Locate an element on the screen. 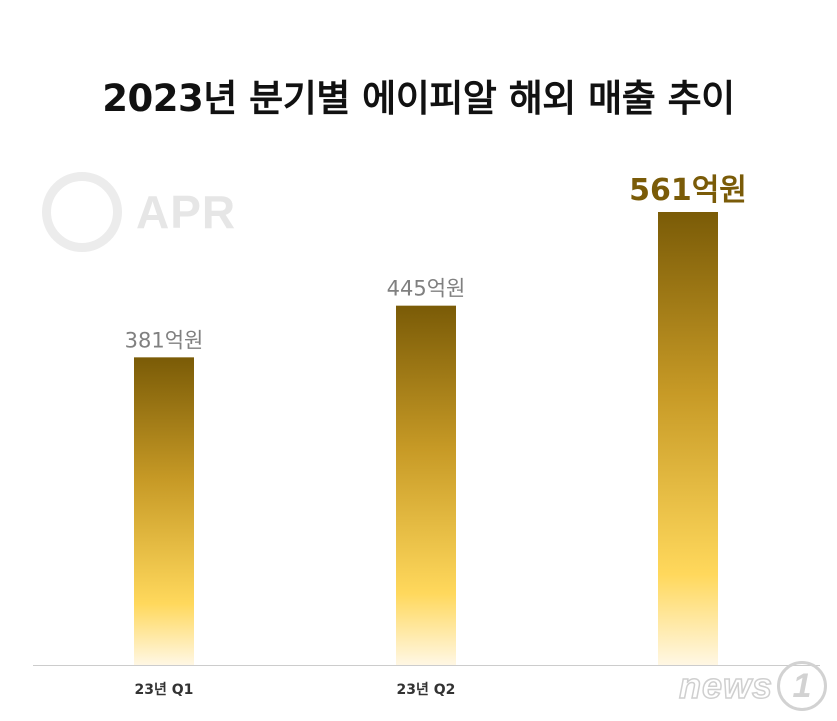 This screenshot has width=837, height=721. news1-logo: news 1 is located at coordinates (752, 686).